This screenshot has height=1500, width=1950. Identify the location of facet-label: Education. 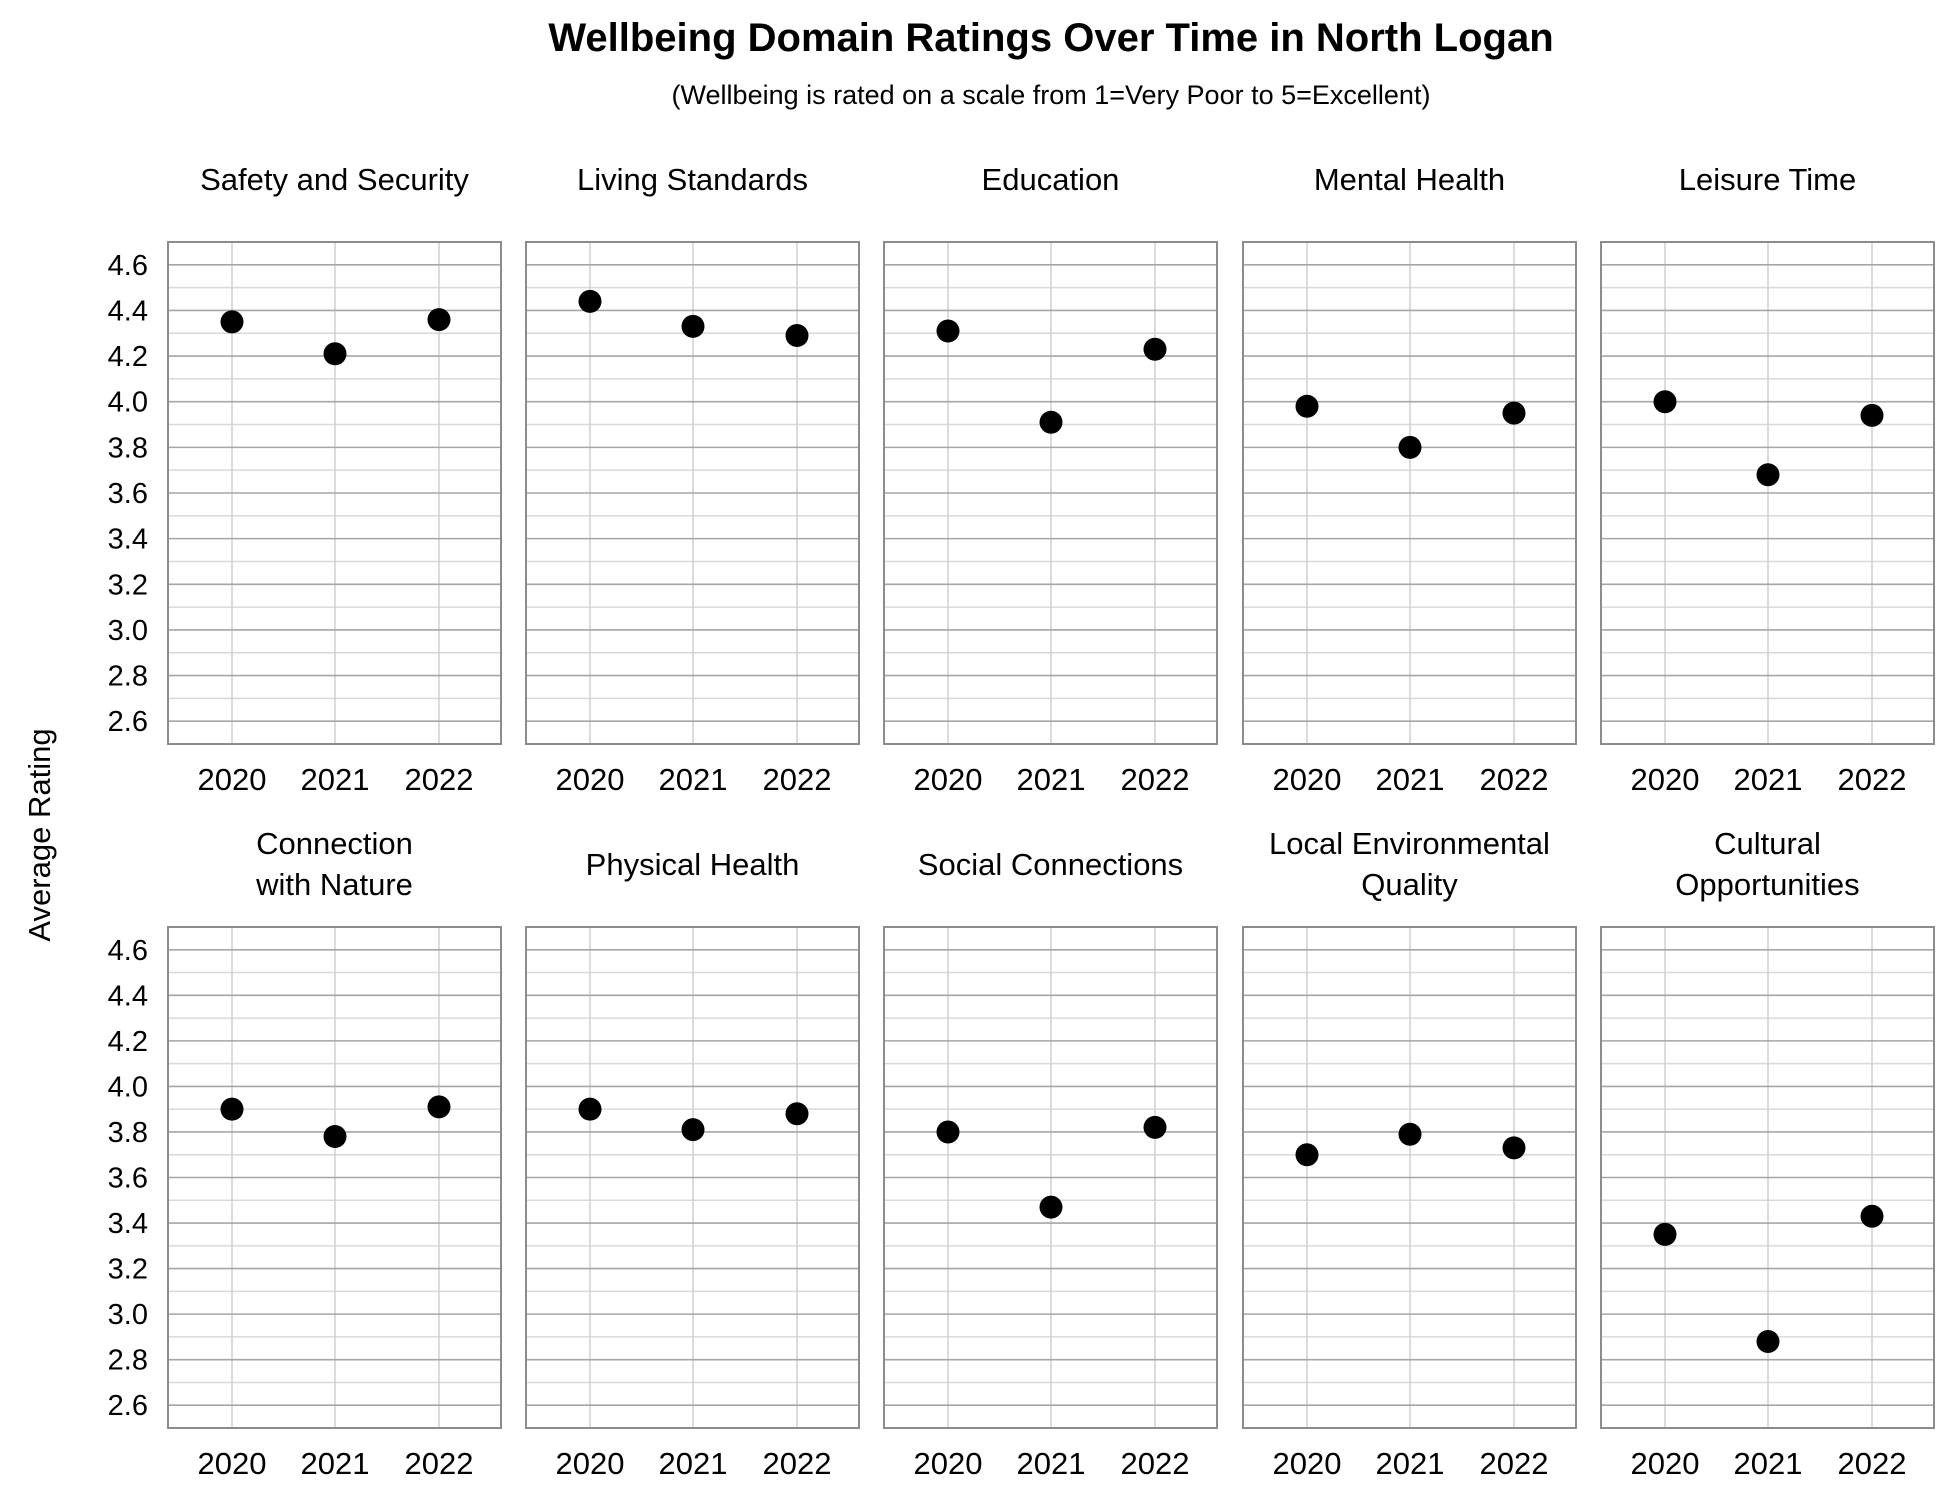
(1051, 179).